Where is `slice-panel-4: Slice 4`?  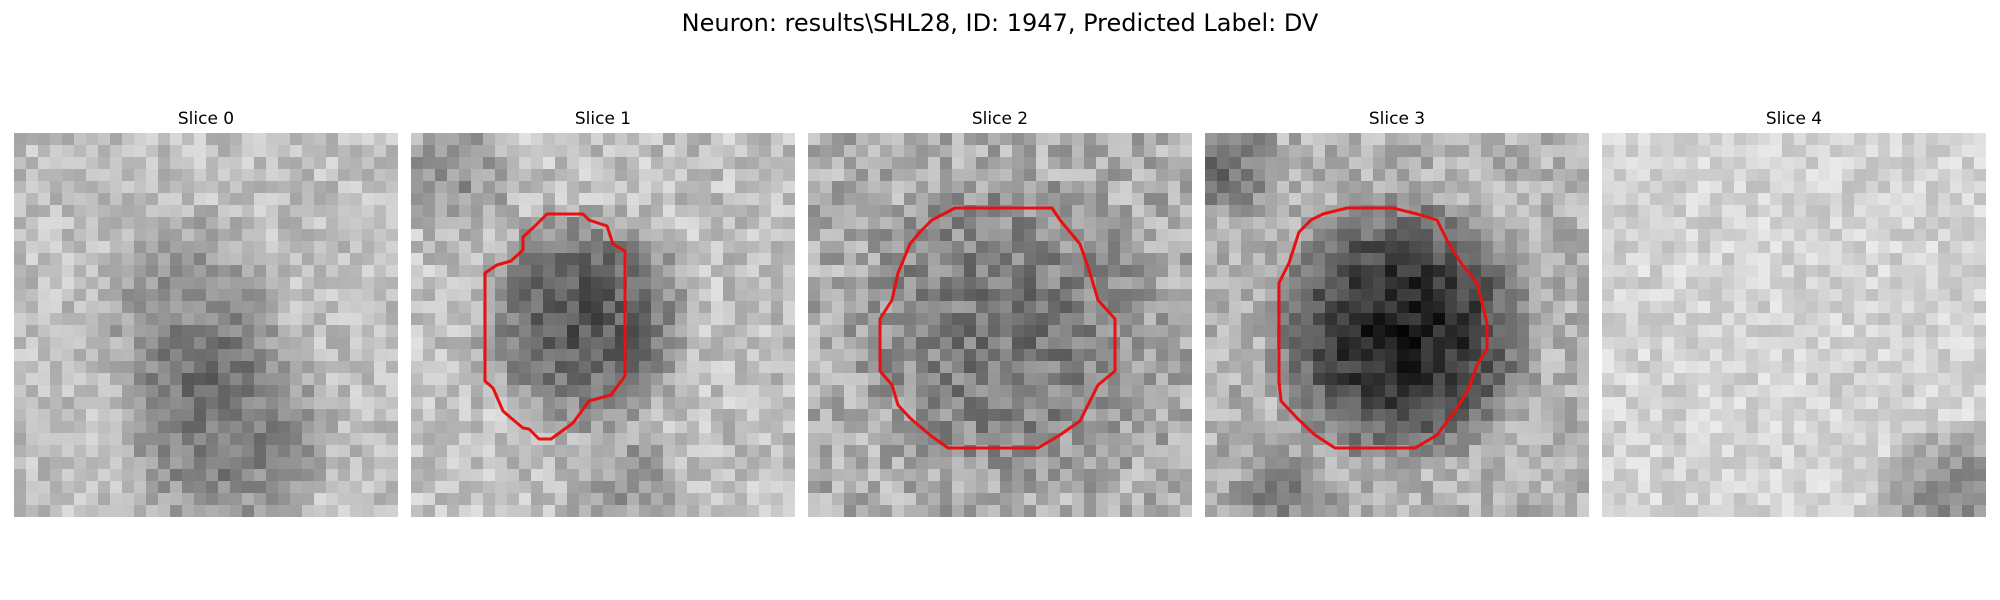 slice-panel-4: Slice 4 is located at coordinates (1794, 311).